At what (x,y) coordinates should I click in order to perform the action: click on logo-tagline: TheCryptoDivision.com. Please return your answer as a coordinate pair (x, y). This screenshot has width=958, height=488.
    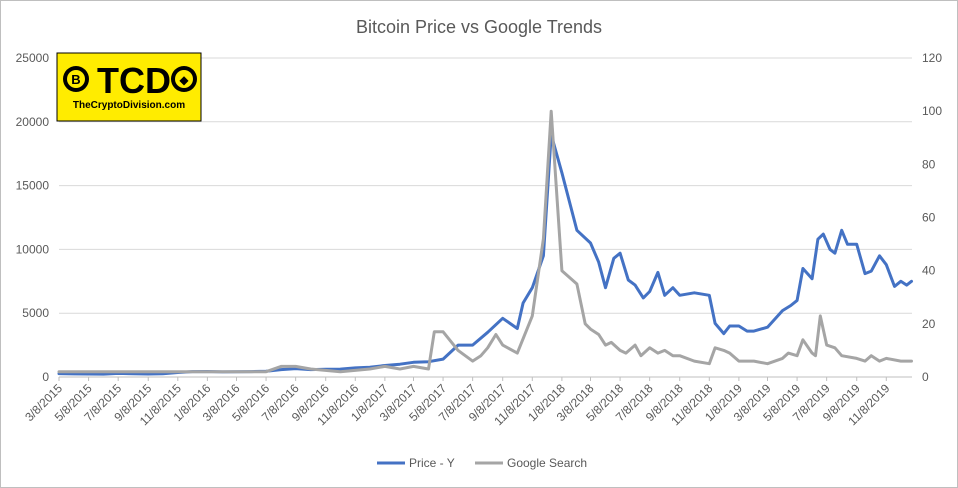
    Looking at the image, I should click on (129, 105).